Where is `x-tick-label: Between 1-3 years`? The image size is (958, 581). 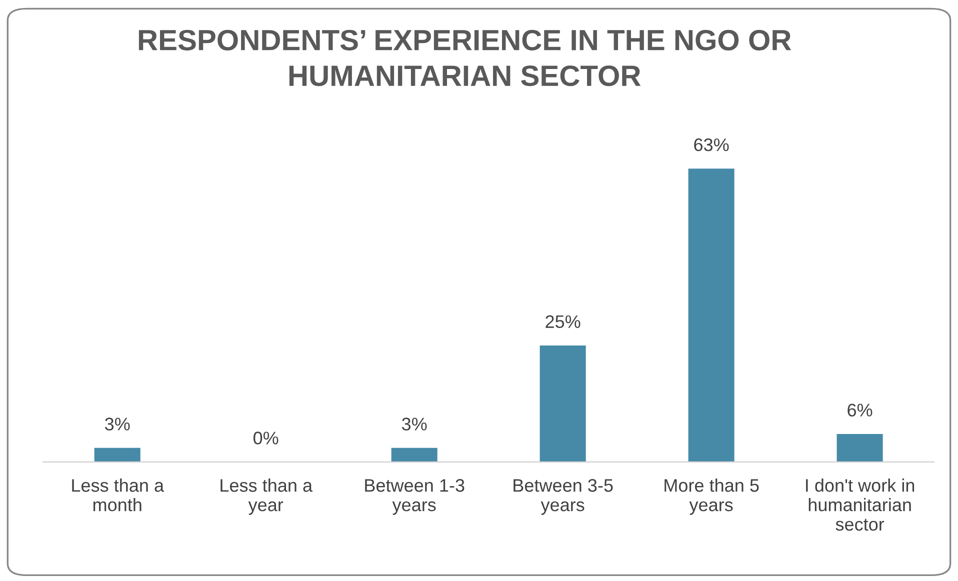
x-tick-label: Between 1-3 years is located at coordinates (414, 497).